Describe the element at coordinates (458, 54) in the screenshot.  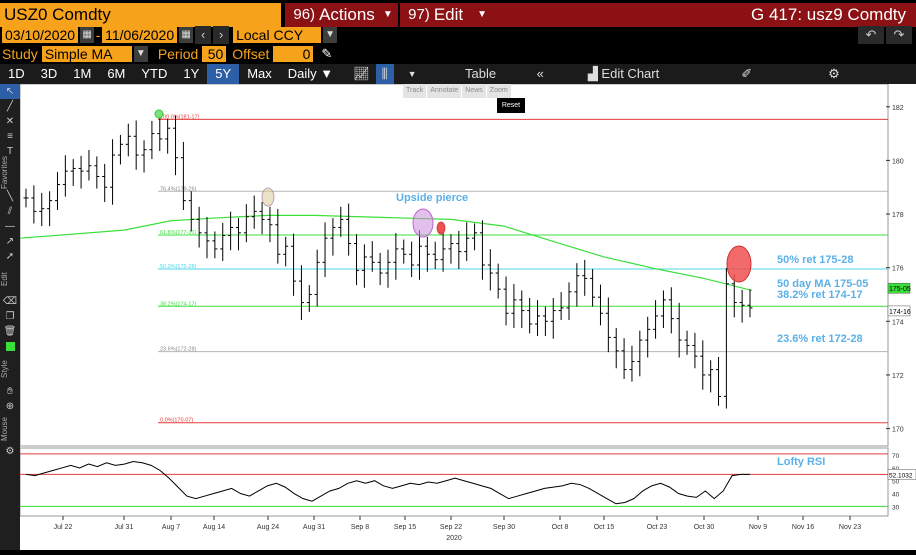
I see `study-bar: Study Simple MA ▼ Period 50 Offset 0 ✎` at that location.